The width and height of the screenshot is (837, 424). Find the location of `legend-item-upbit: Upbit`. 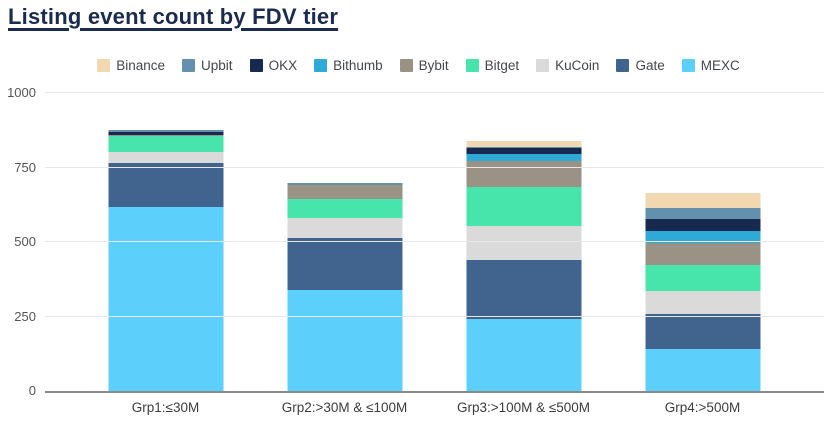

legend-item-upbit: Upbit is located at coordinates (207, 65).